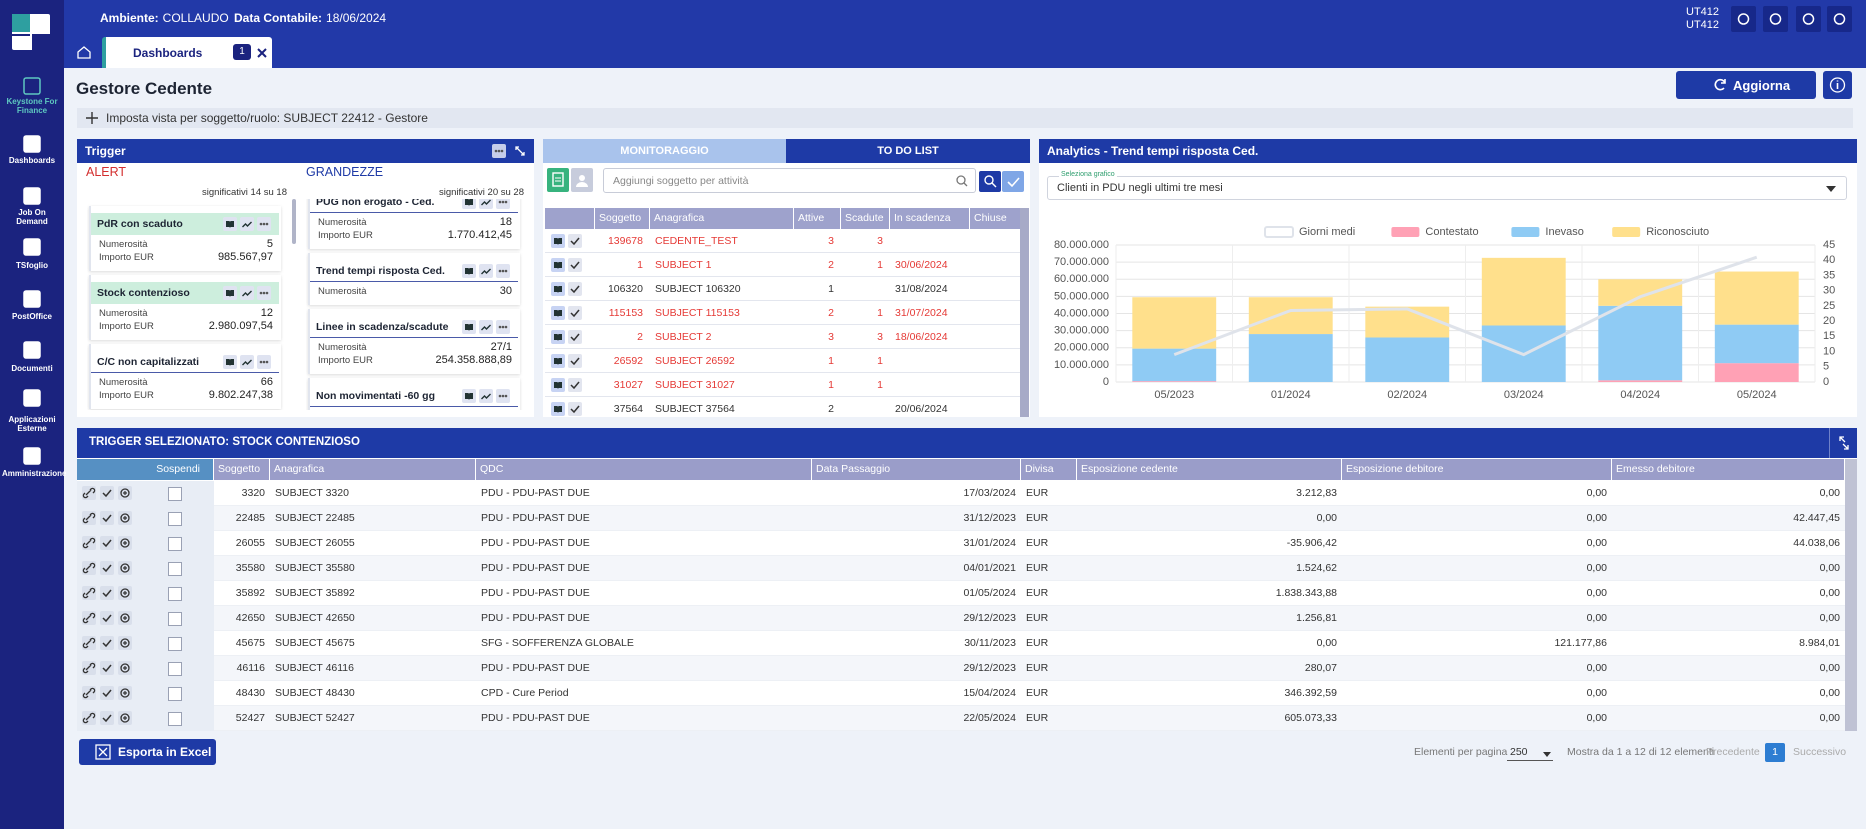 The height and width of the screenshot is (829, 1866). I want to click on table-cell: 31/07/2024, so click(921, 313).